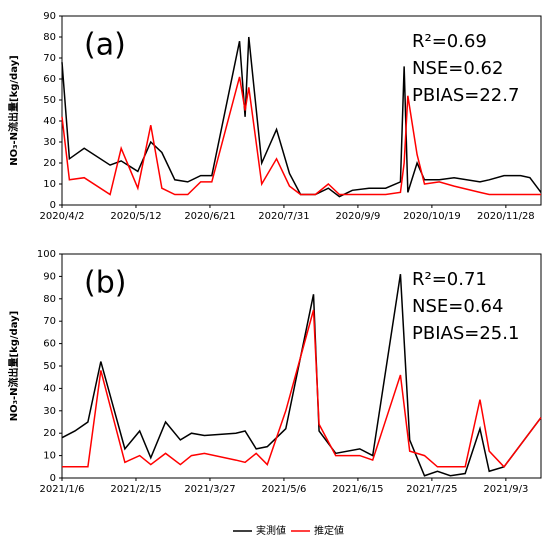 The image size is (542, 541). Describe the element at coordinates (449, 279) in the screenshot. I see `stat-text: R²=0.71` at that location.